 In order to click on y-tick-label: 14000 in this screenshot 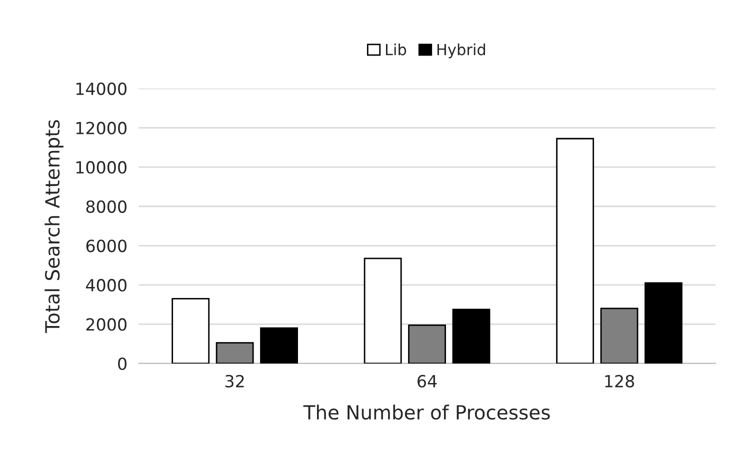, I will do `click(101, 89)`.